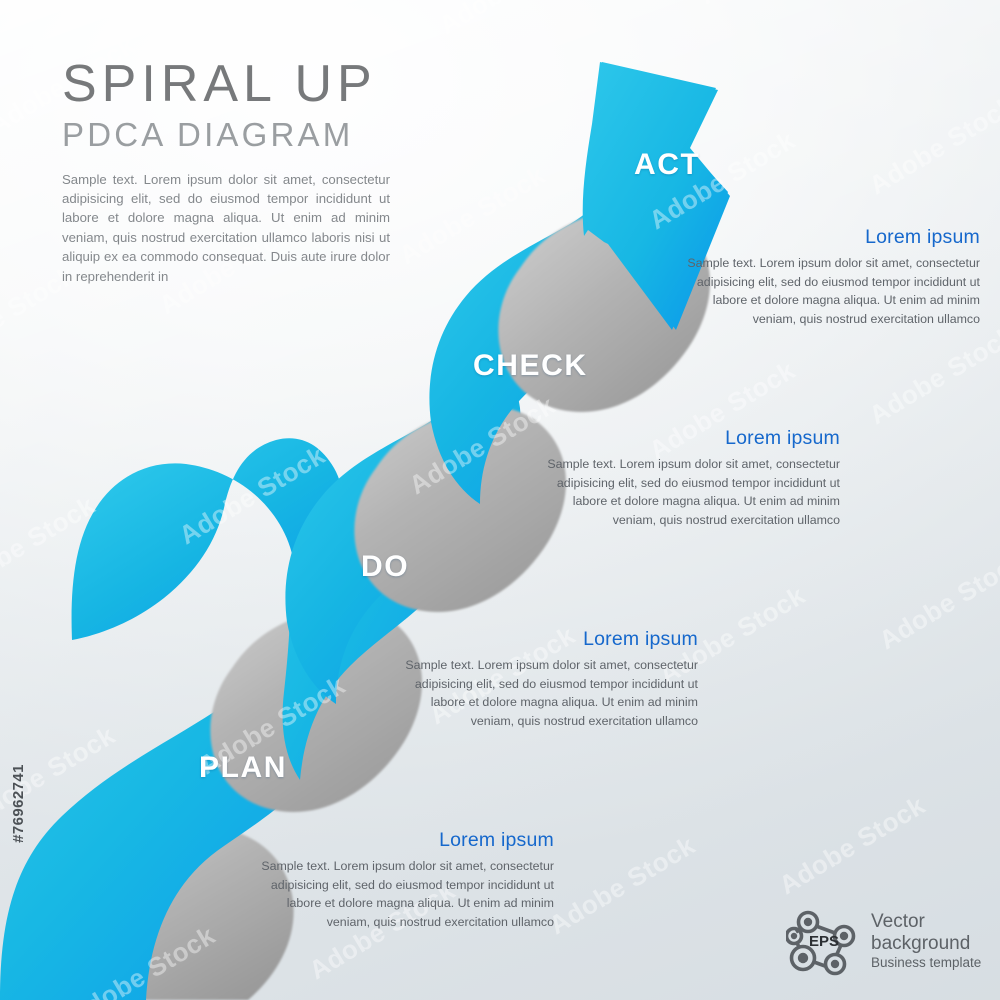 The height and width of the screenshot is (1000, 1000). I want to click on logo-text-block: Vector background Business template, so click(926, 941).